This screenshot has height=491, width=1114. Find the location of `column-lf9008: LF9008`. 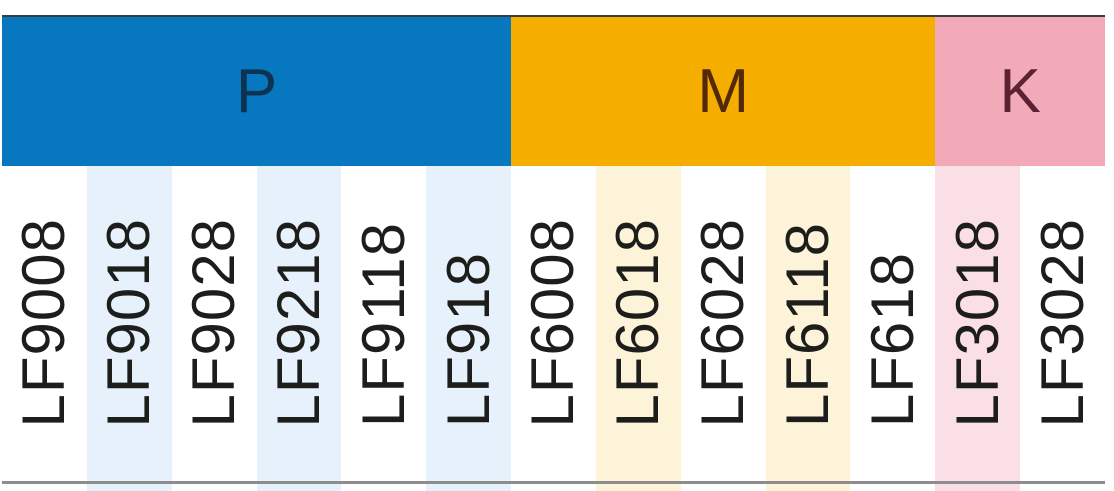

column-lf9008: LF9008 is located at coordinates (44, 328).